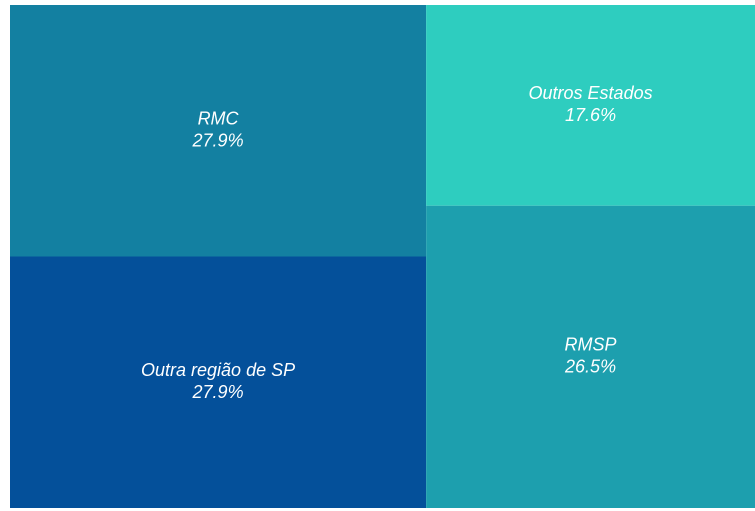  What do you see at coordinates (219, 119) in the screenshot?
I see `tile-label: RMC` at bounding box center [219, 119].